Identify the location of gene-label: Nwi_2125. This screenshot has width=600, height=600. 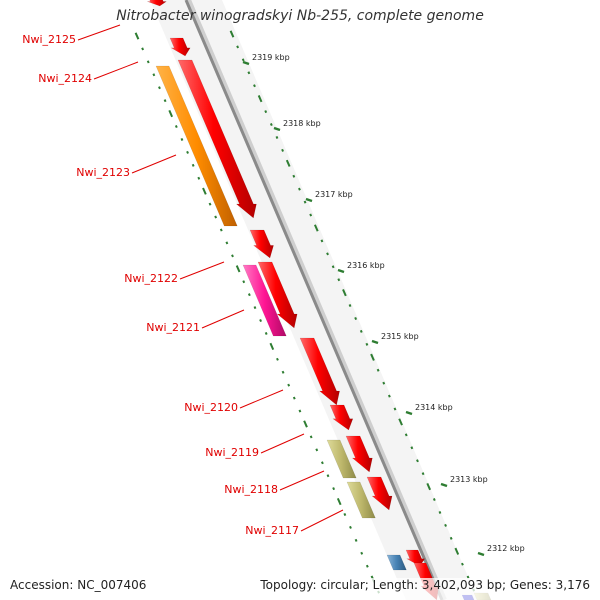
(49, 39).